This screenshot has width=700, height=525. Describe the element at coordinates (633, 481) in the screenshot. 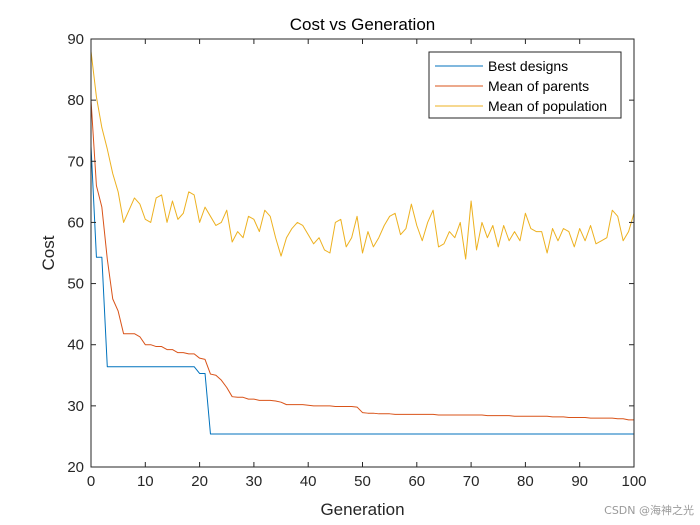

I see `x-tick-label: 100` at that location.